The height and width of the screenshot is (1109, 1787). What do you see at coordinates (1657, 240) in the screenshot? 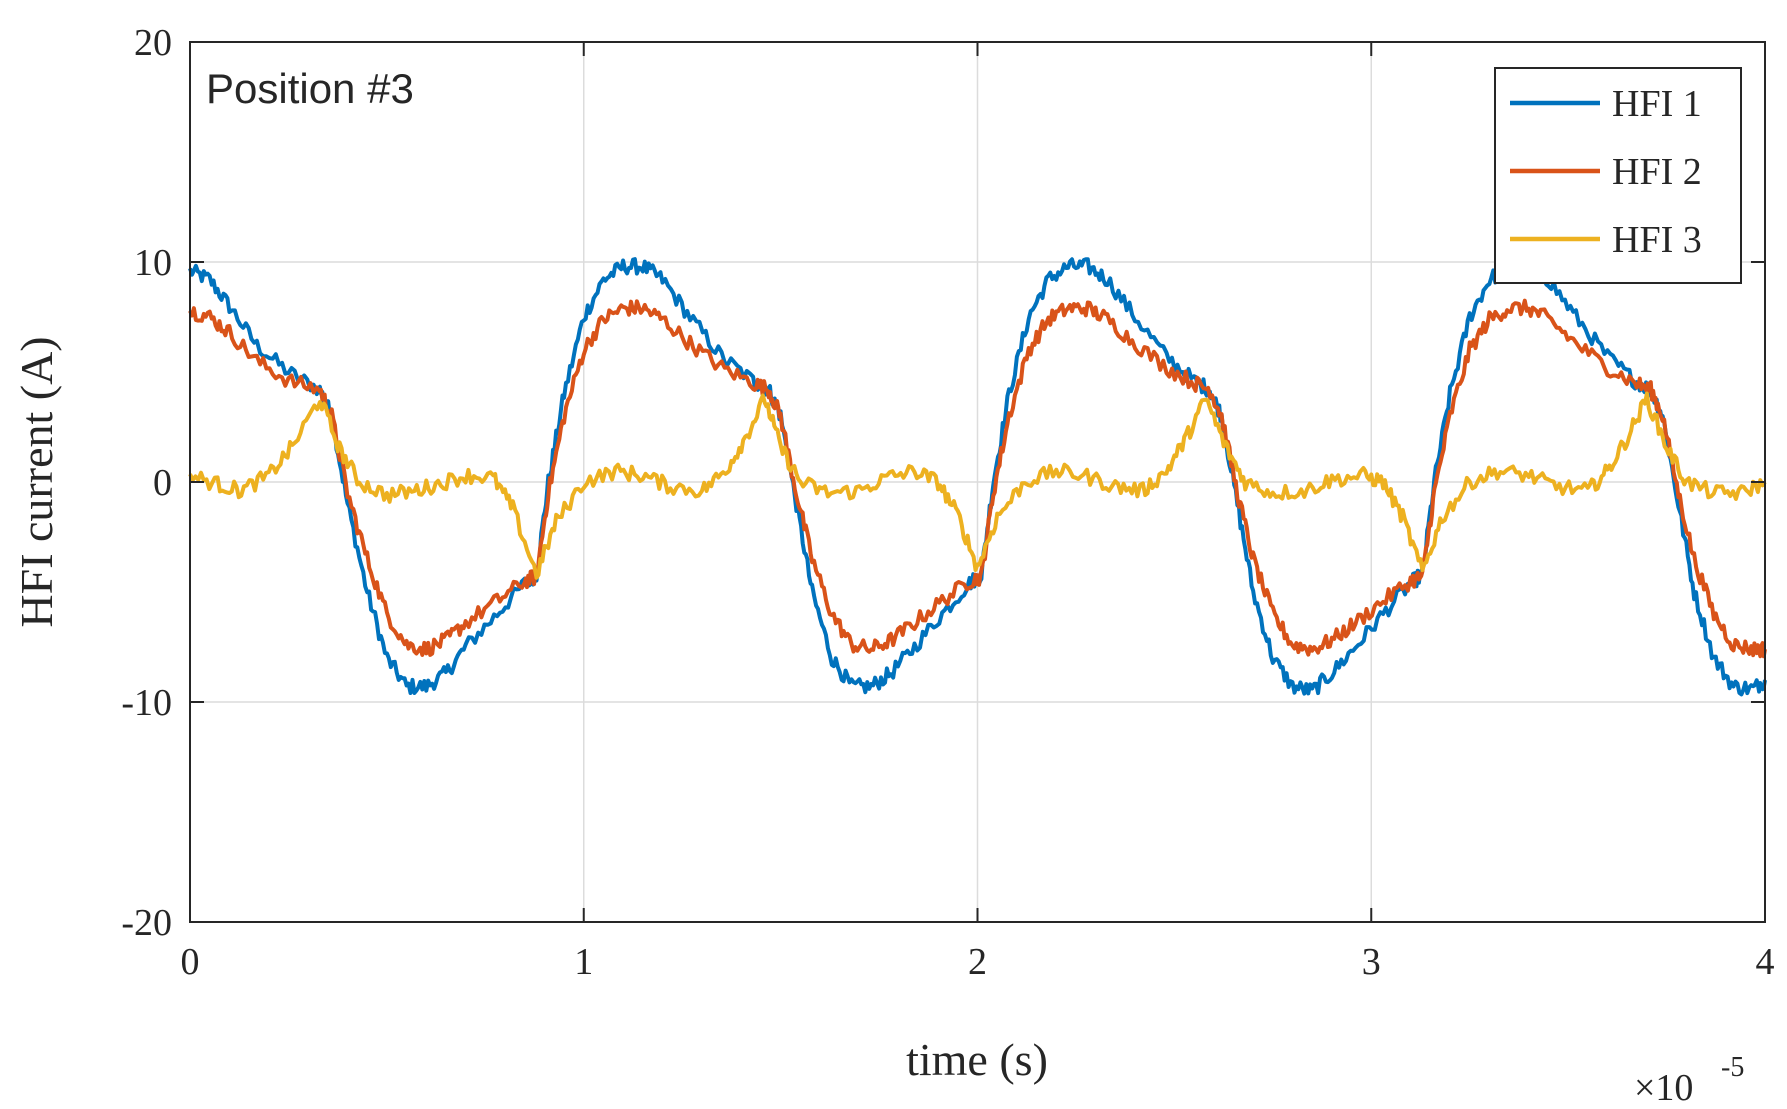
I see `legend-label: HFI 3` at bounding box center [1657, 240].